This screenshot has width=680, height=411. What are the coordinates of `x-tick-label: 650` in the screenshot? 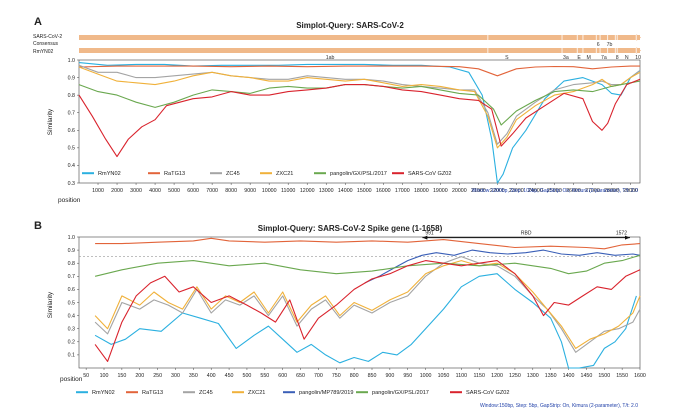 It's located at (300, 376).